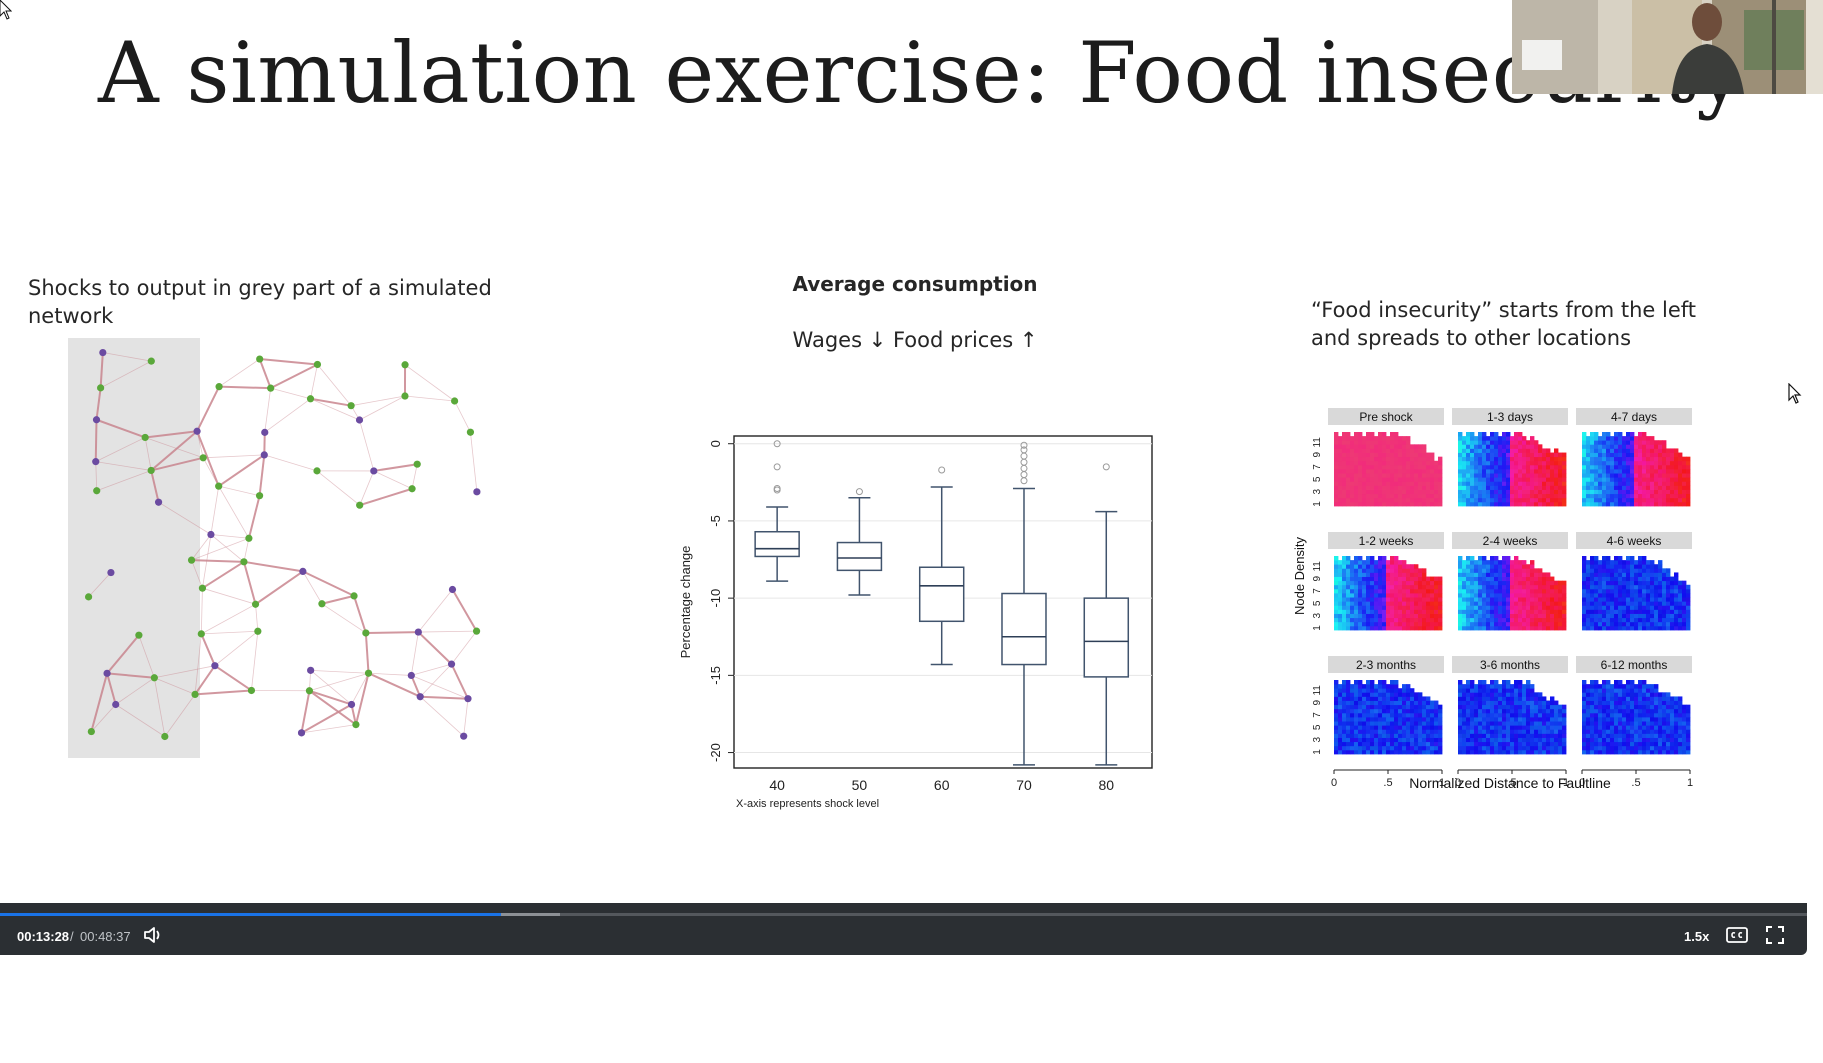 The height and width of the screenshot is (1063, 1823). Describe the element at coordinates (1775, 935) in the screenshot. I see `fullscreen-icon` at that location.